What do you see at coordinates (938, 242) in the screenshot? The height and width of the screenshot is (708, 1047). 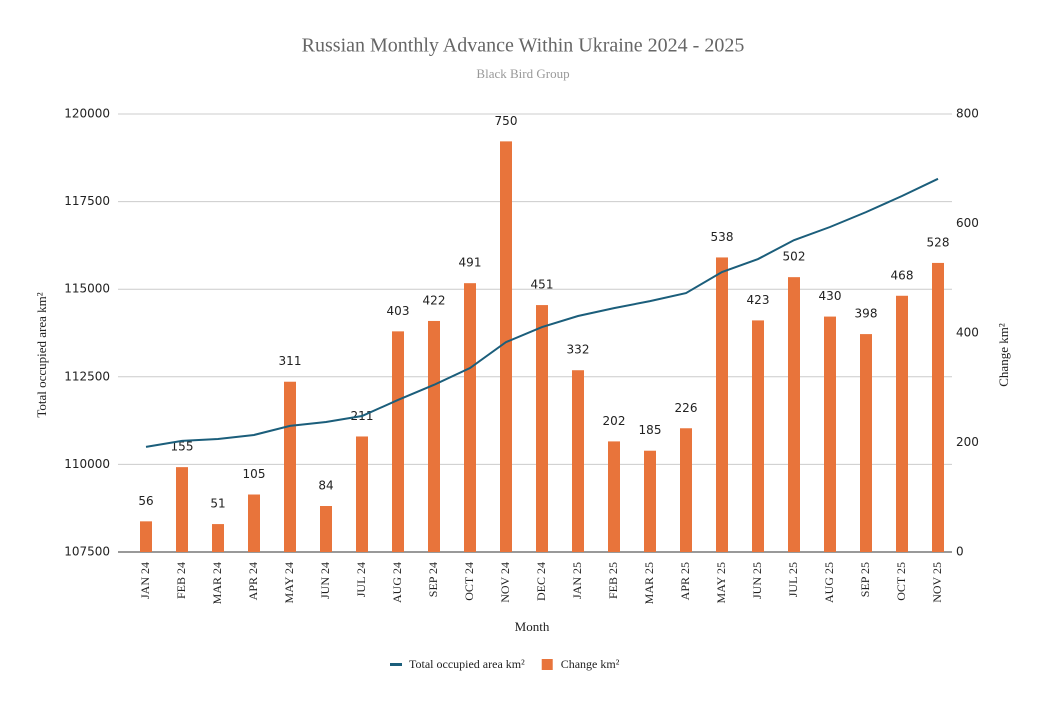 I see `data-label: 528` at bounding box center [938, 242].